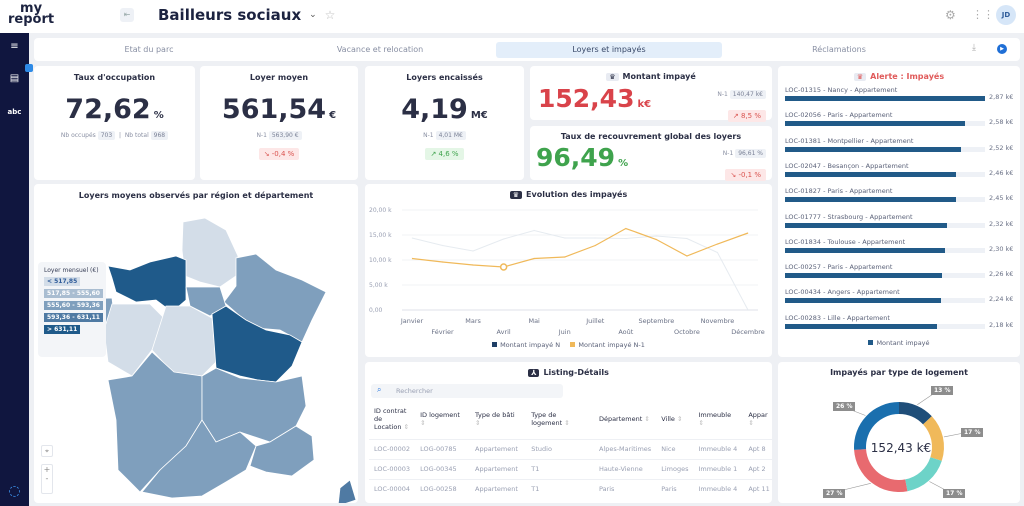  What do you see at coordinates (644, 104) in the screenshot?
I see `kpi-unit: k€` at bounding box center [644, 104].